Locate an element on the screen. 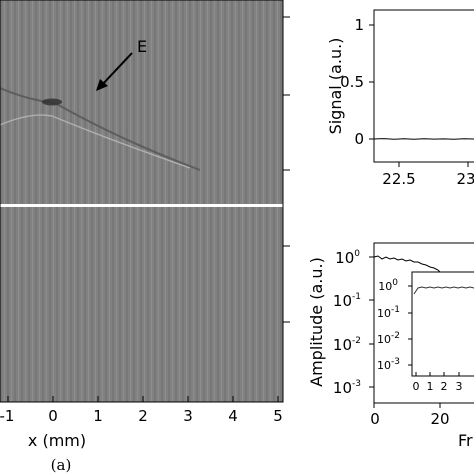 The image size is (474, 474). amplitude-axes-frame is located at coordinates (423, 323).